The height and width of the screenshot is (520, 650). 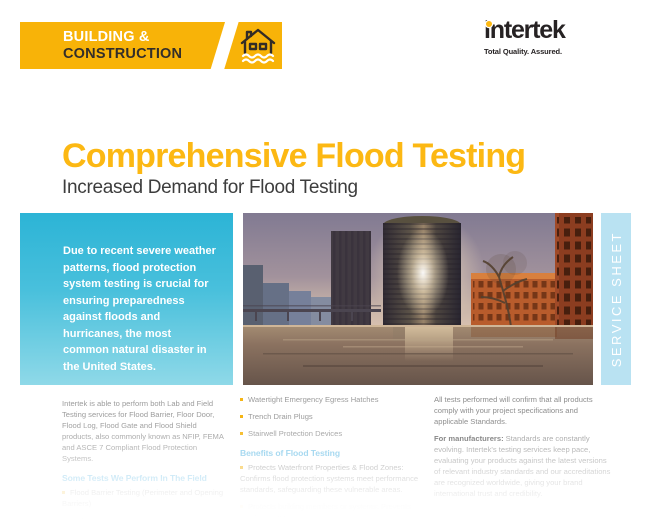 I want to click on intertek-logo-word: intertek, so click(x=525, y=30).